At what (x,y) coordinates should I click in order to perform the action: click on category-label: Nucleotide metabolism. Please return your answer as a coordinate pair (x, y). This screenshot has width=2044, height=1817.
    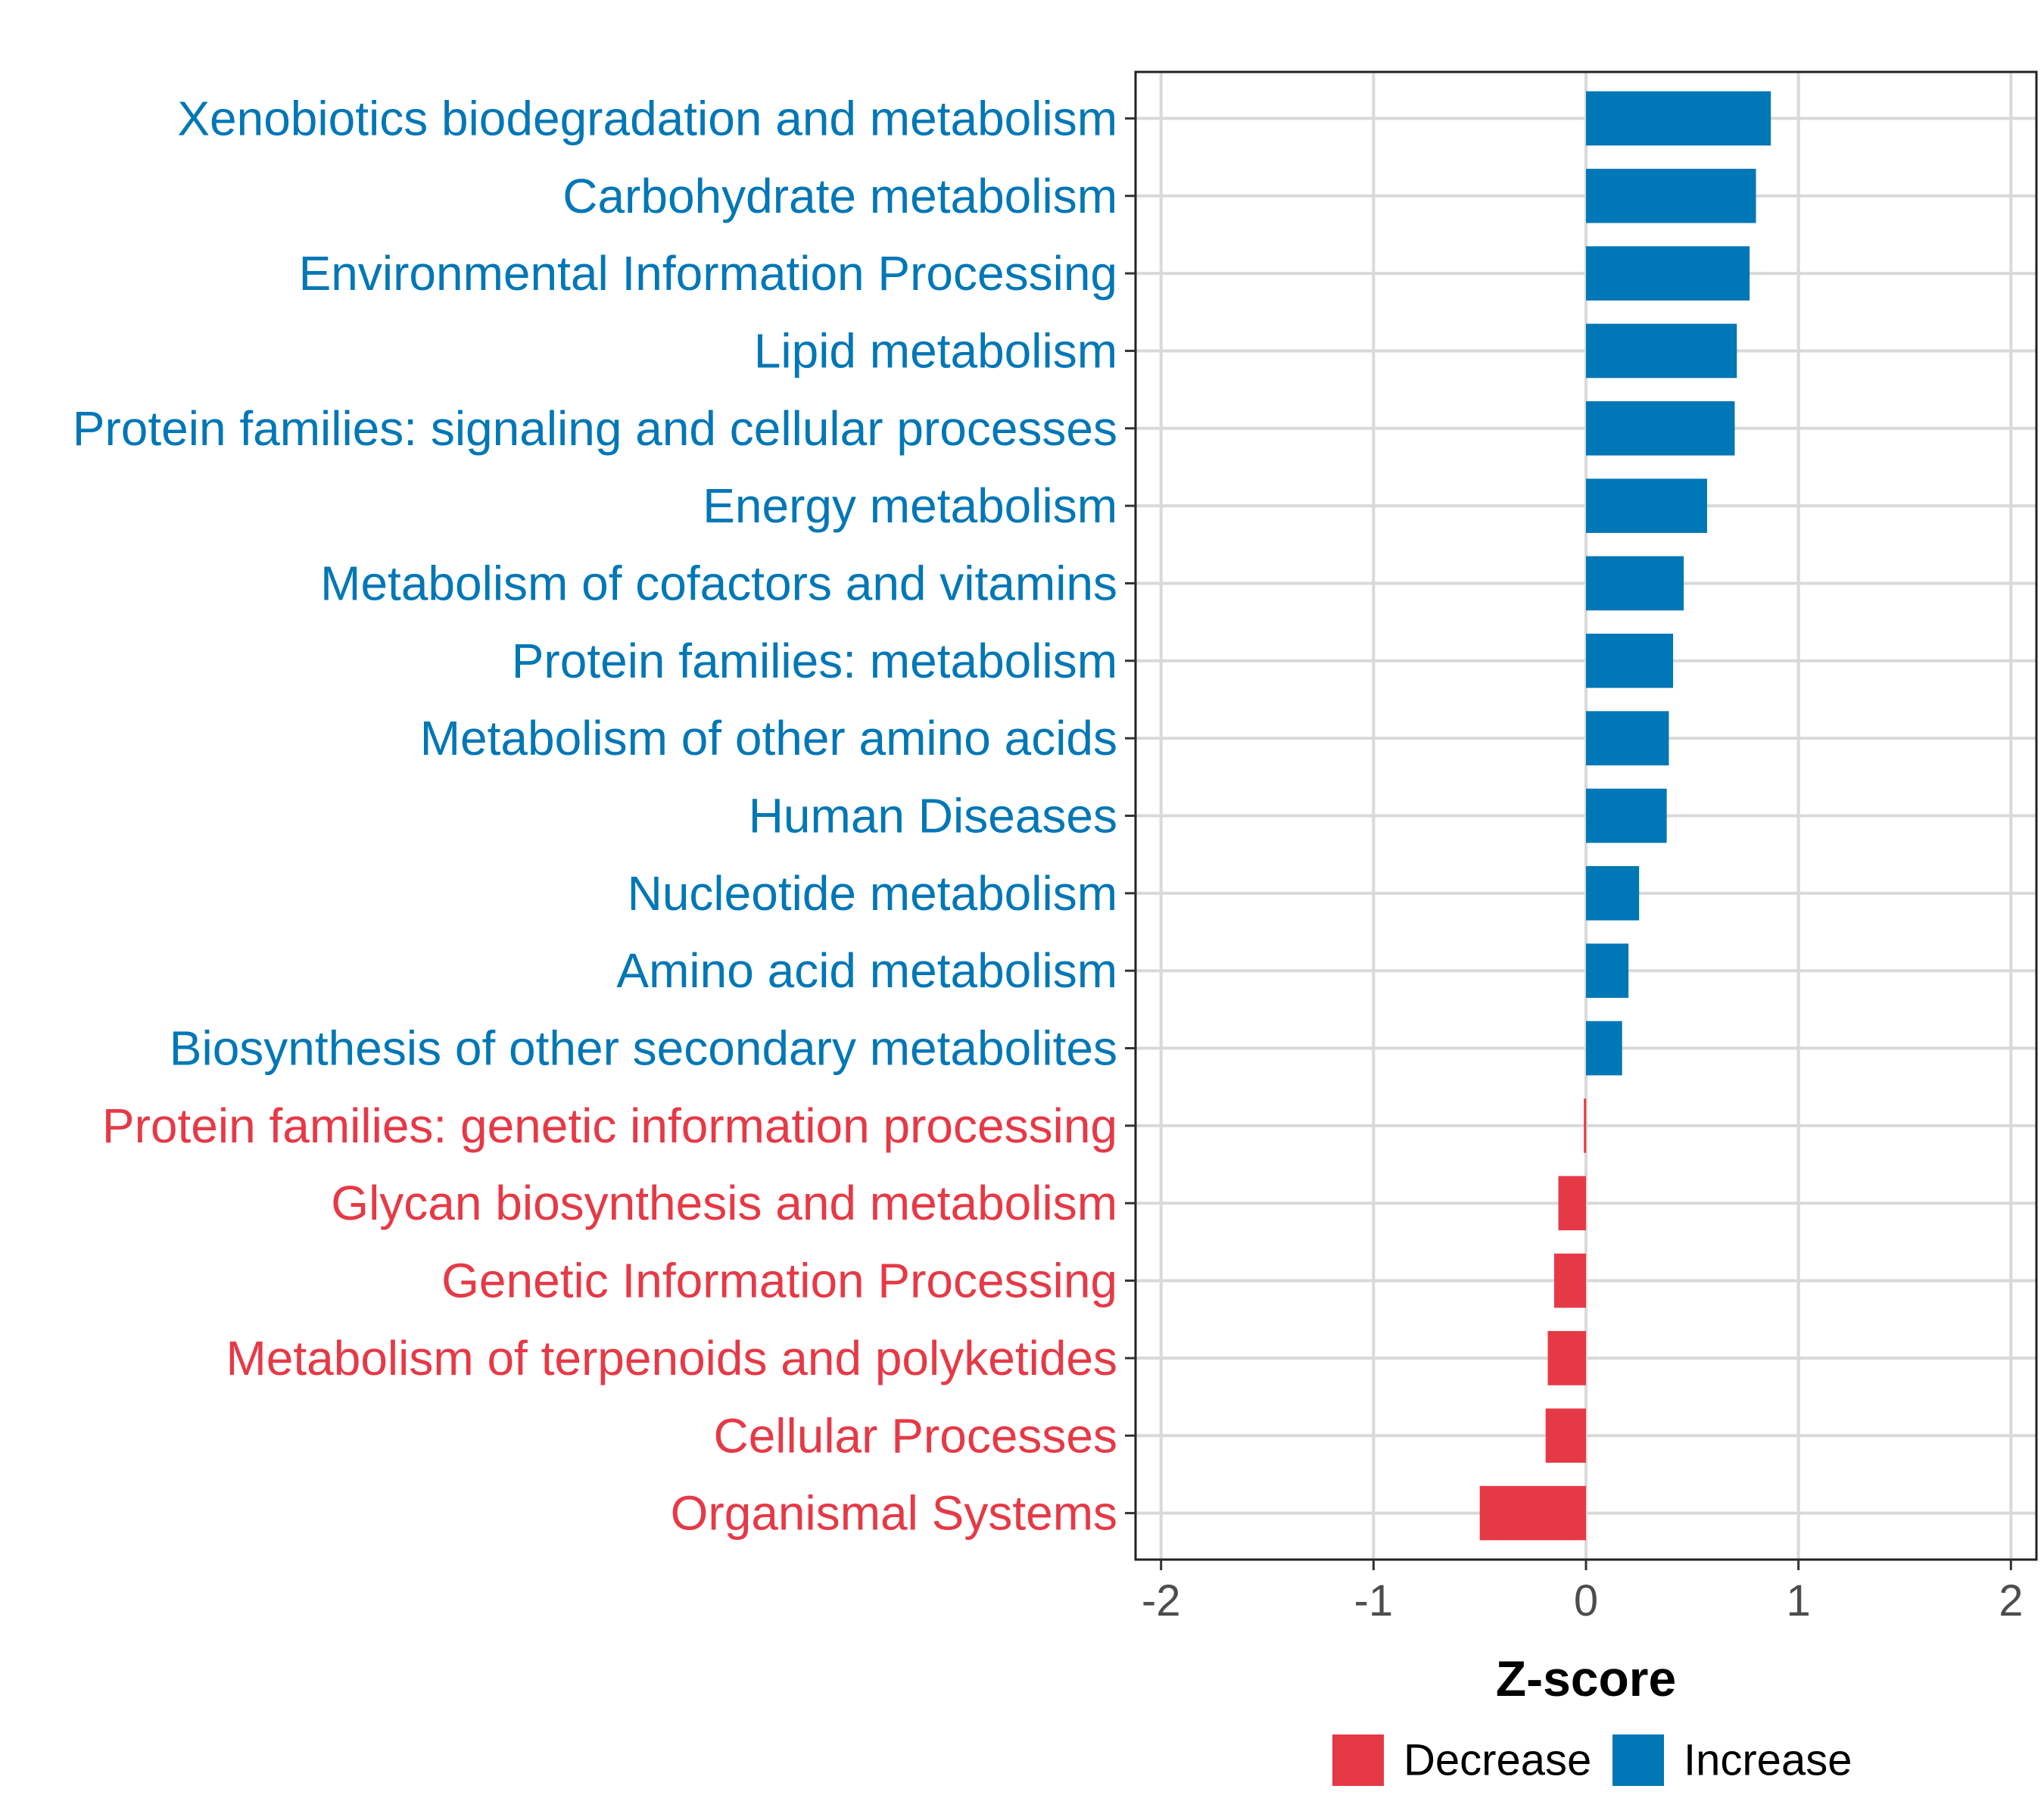
    Looking at the image, I should click on (872, 894).